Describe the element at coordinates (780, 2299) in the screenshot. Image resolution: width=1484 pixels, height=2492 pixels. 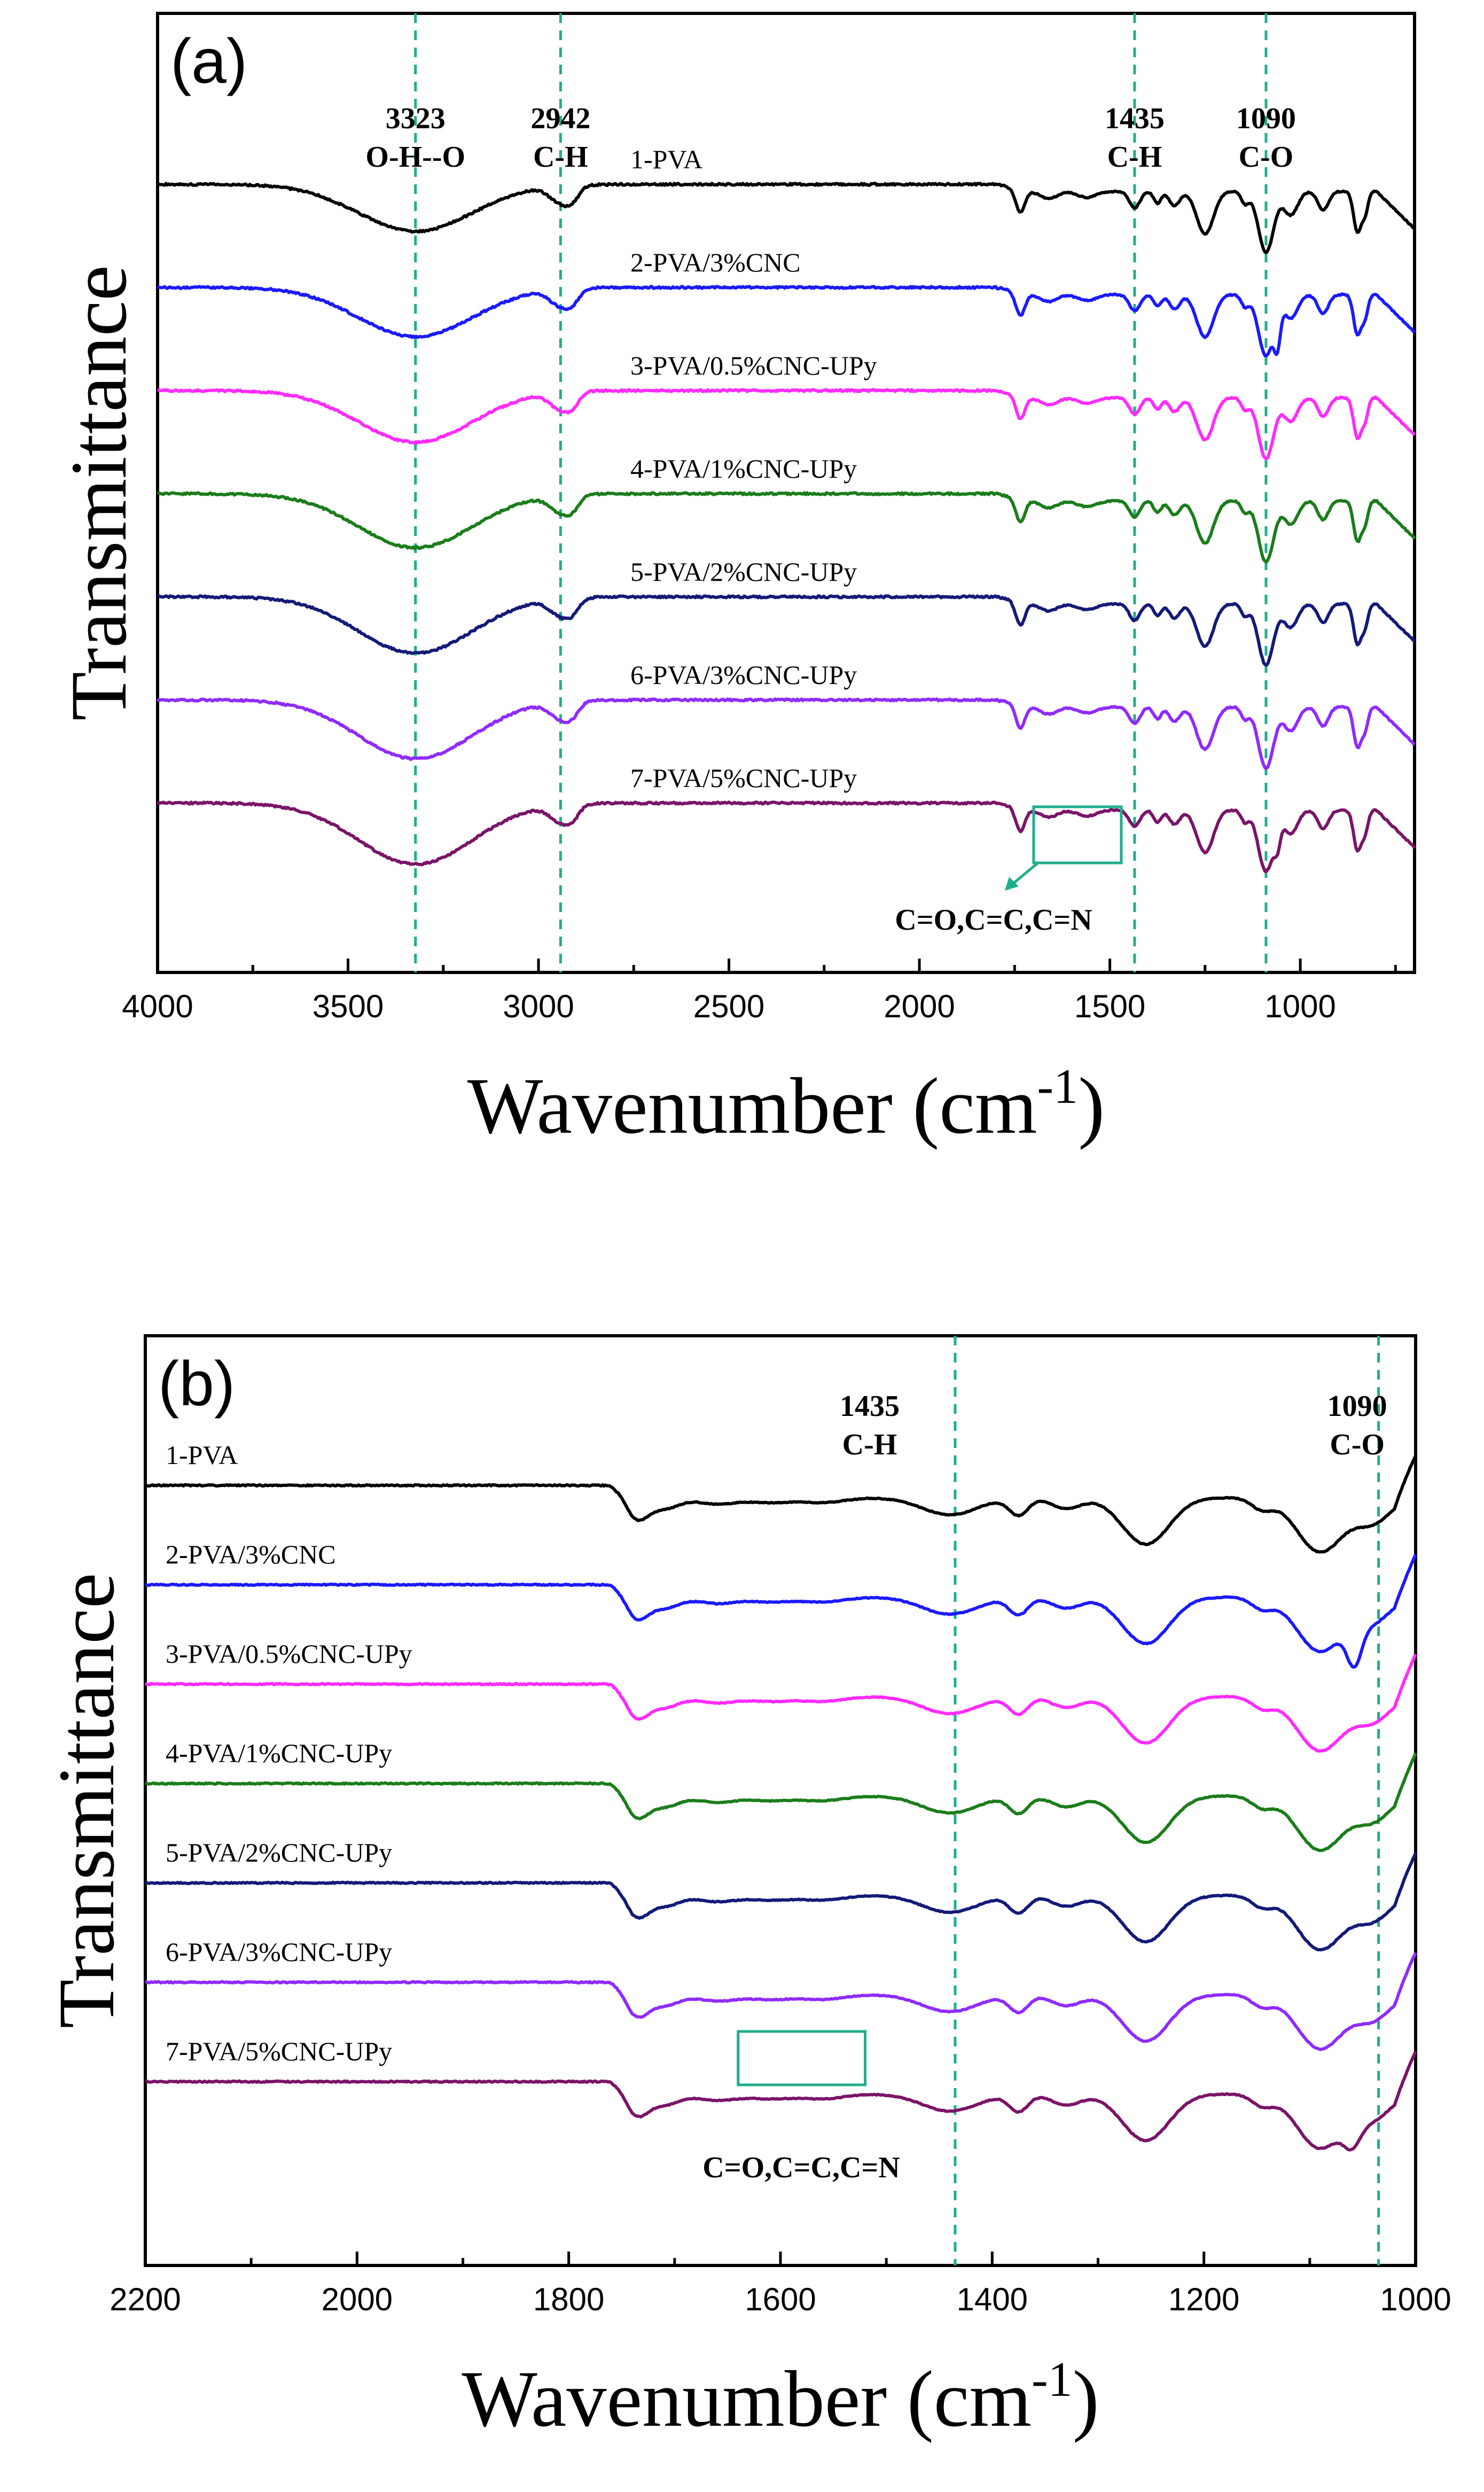
I see `x-tick-label: 1600` at that location.